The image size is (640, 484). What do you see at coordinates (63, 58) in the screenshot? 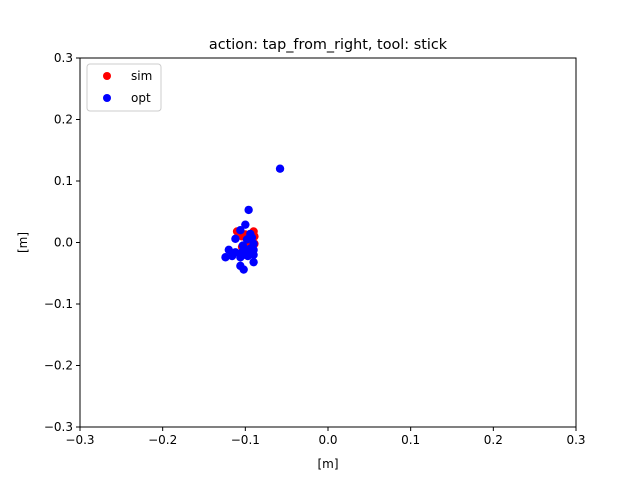
I see `y-tick-label: 0.3` at bounding box center [63, 58].